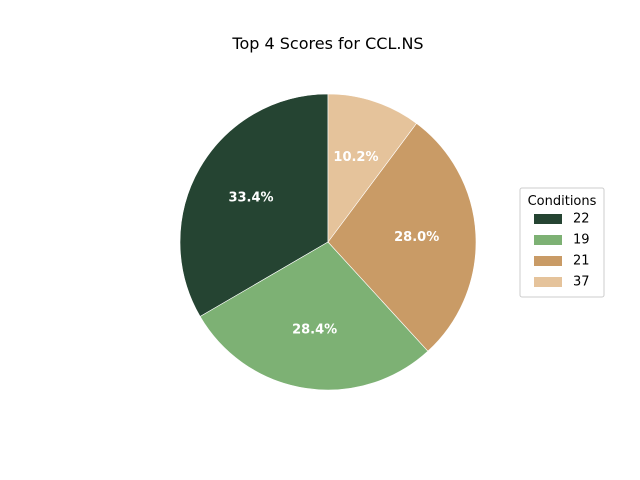 The width and height of the screenshot is (640, 480). Describe the element at coordinates (314, 329) in the screenshot. I see `slice-percentage-label: 28.4%` at that location.